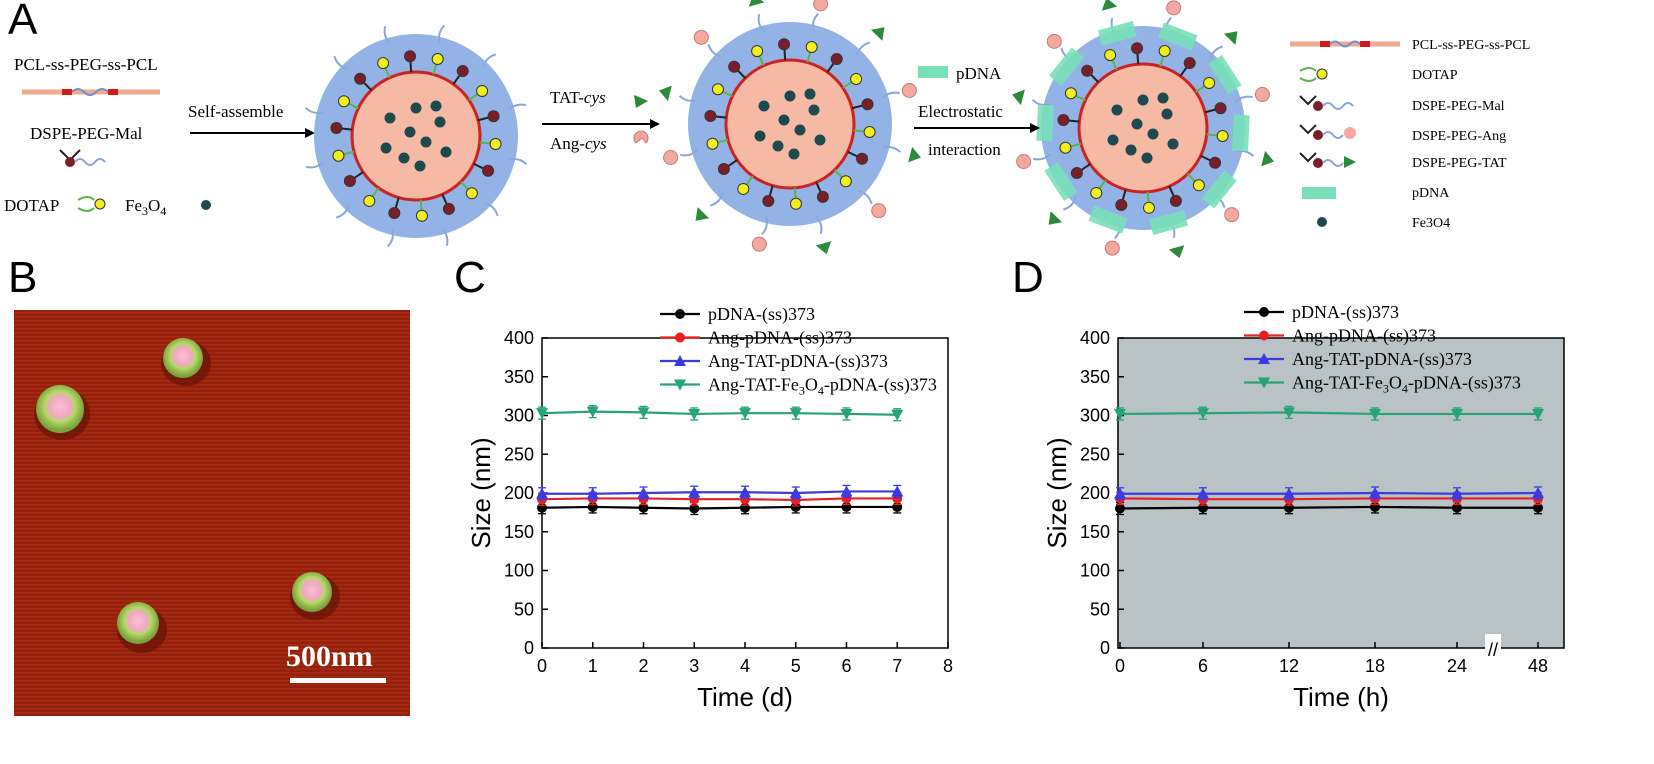  I want to click on dotap-icon, so click(91, 204).